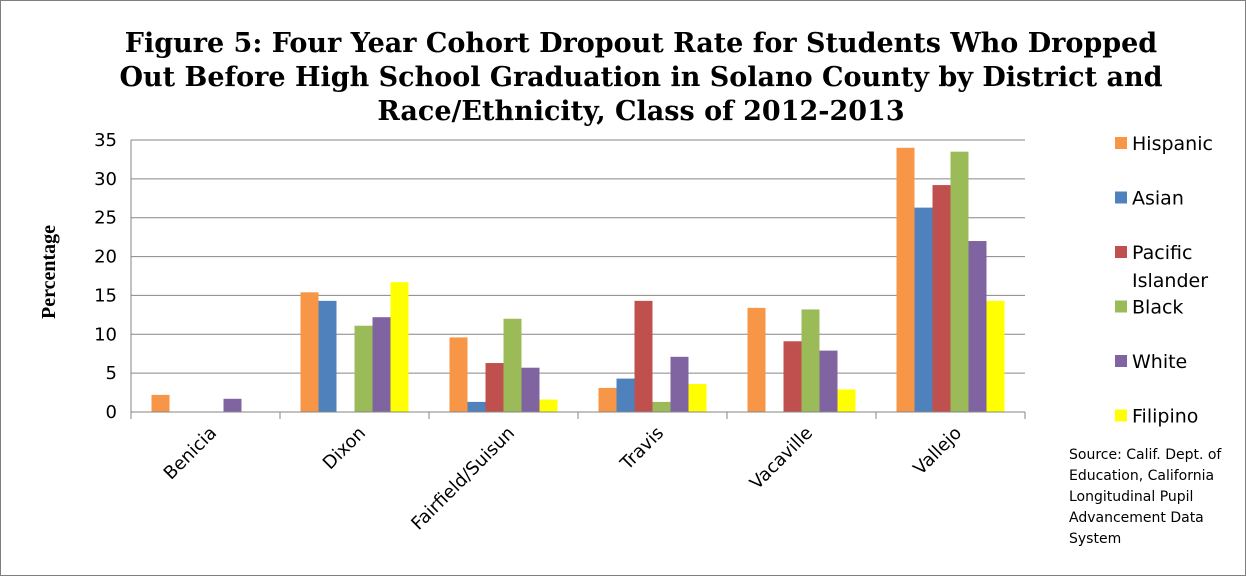 This screenshot has height=576, width=1246. I want to click on y-tick-label: 0, so click(111, 412).